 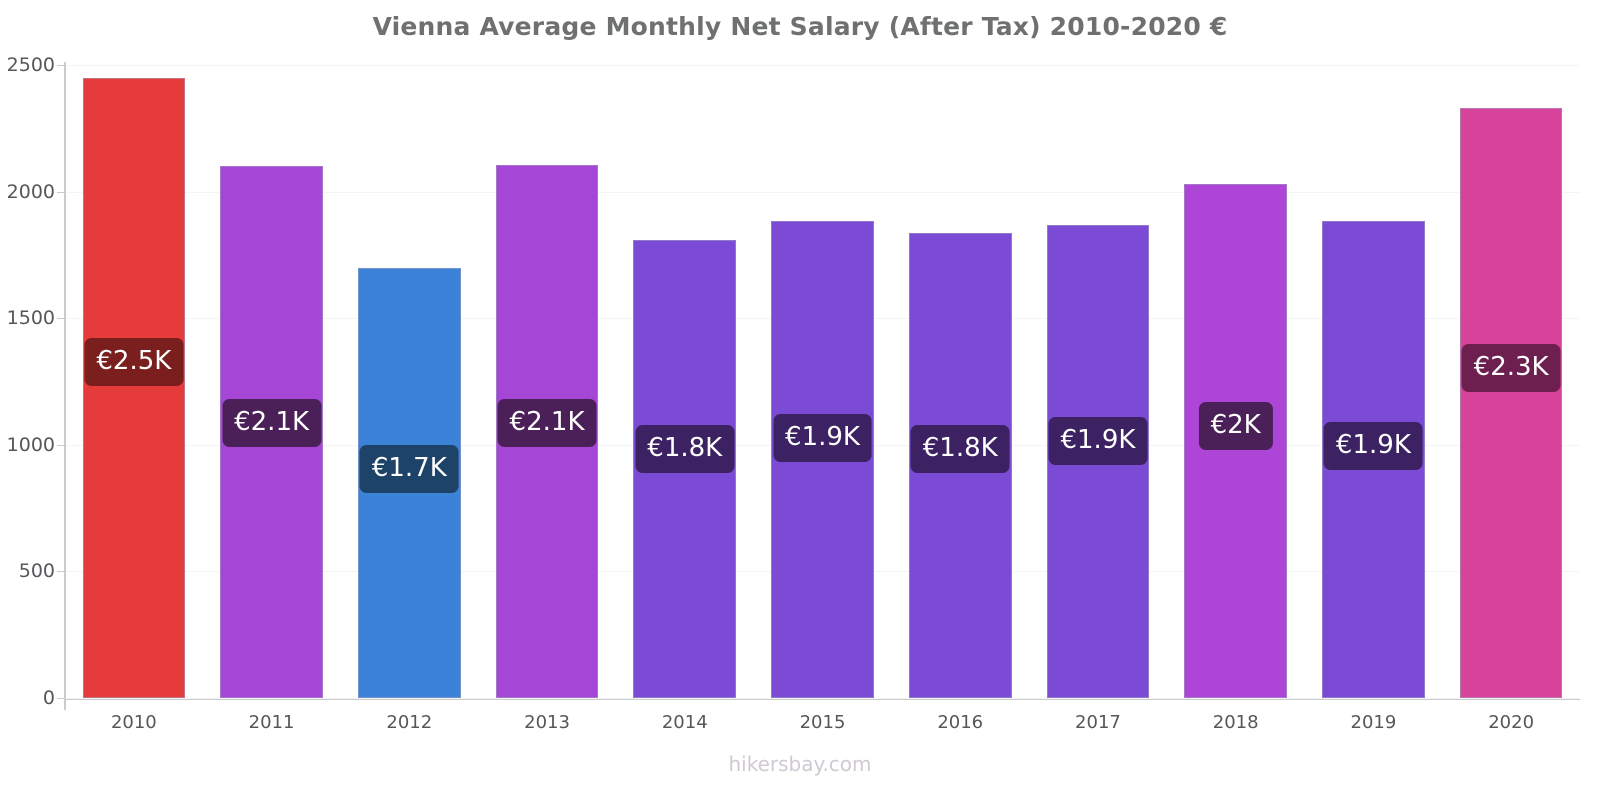 What do you see at coordinates (134, 362) in the screenshot?
I see `bar-value-label-2010: €2.5K` at bounding box center [134, 362].